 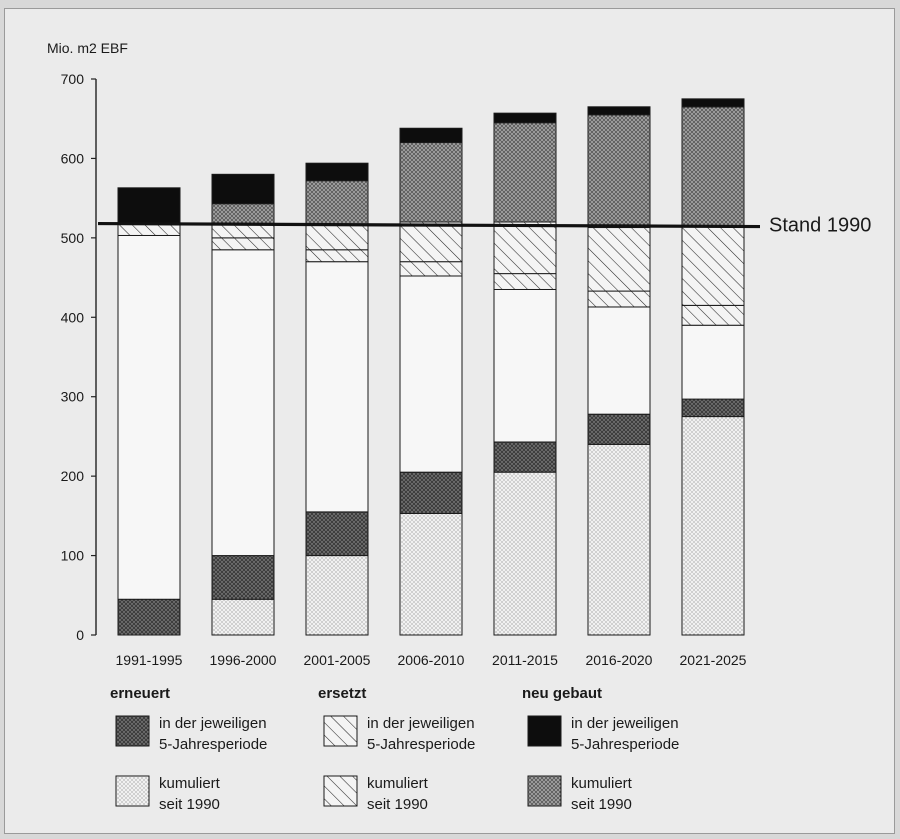 I want to click on reference-line, so click(x=429, y=225).